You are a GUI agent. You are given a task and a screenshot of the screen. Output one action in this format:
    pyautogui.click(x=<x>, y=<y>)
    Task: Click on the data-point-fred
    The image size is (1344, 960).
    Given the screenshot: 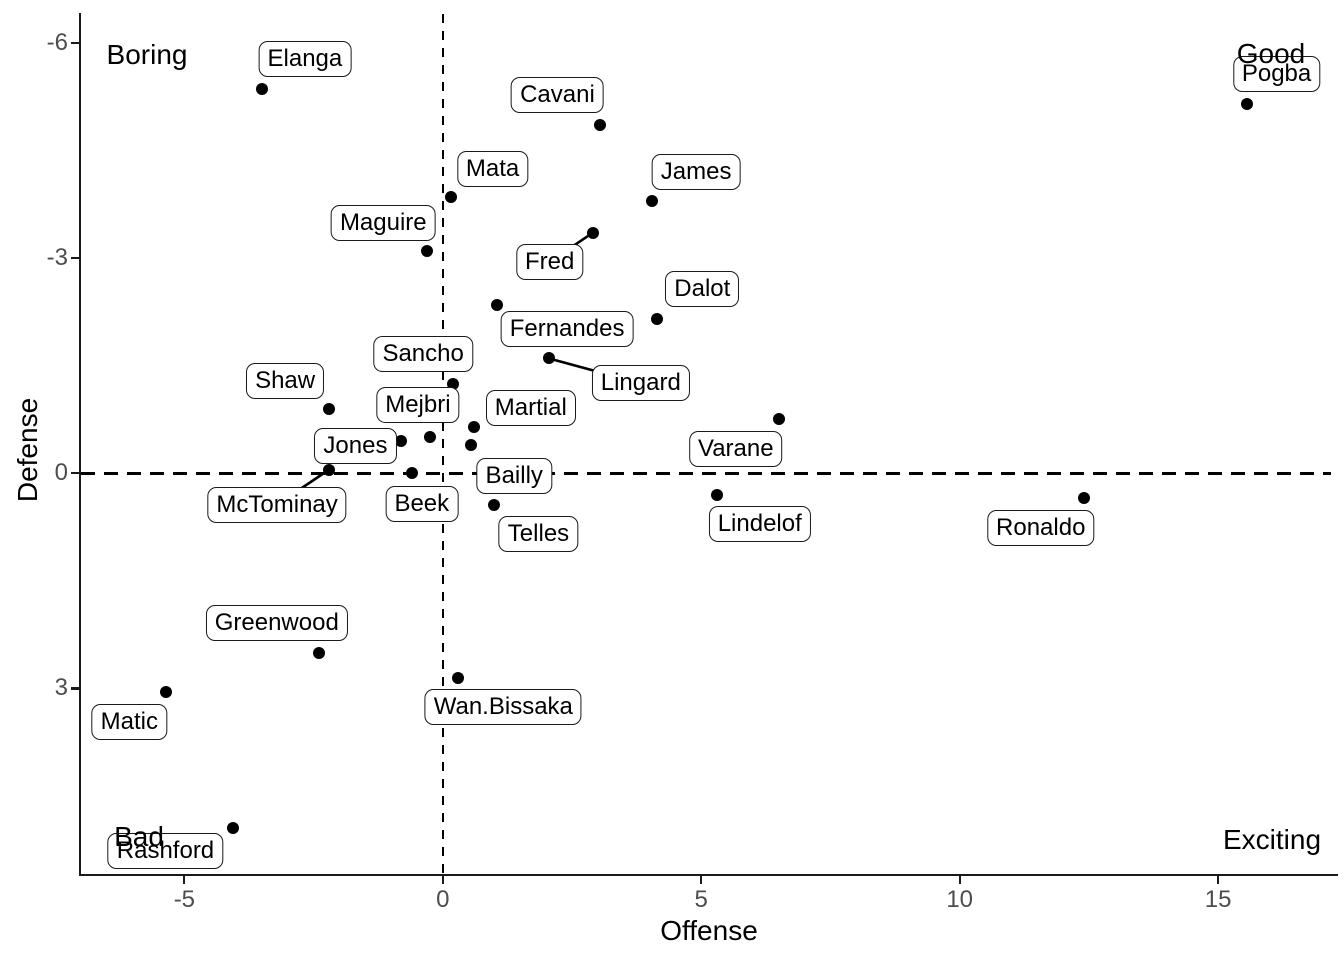 What is the action you would take?
    pyautogui.click(x=592, y=232)
    